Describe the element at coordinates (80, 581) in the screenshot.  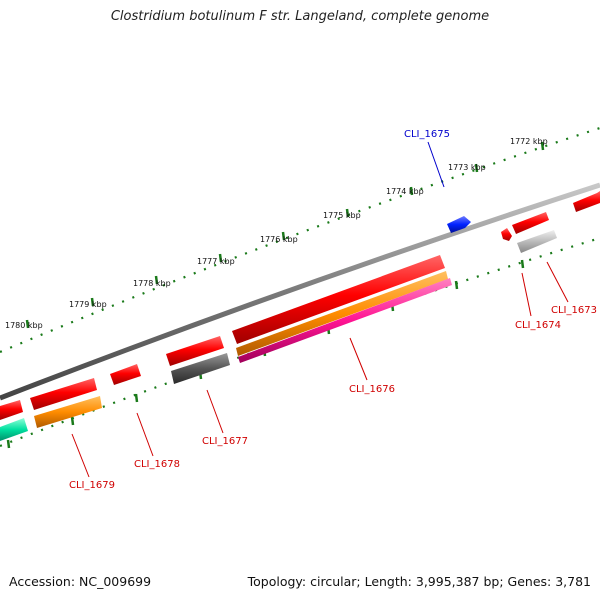
I see `accession-label: Accession: NC_009699` at that location.